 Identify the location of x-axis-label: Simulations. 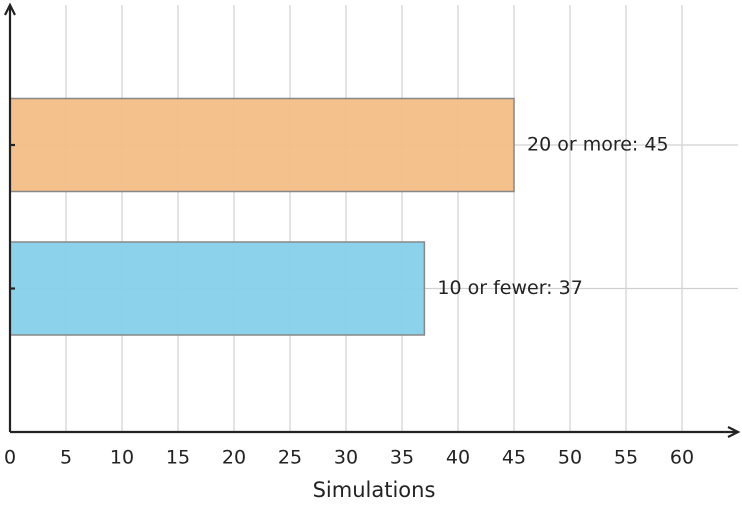
(374, 490).